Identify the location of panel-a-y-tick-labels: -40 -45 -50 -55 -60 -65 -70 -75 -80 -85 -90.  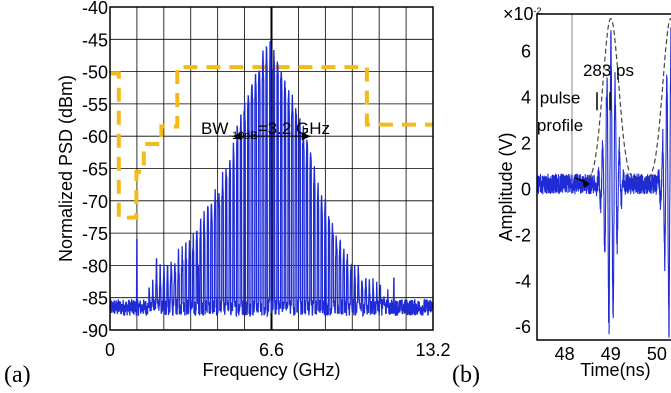
(95, 170).